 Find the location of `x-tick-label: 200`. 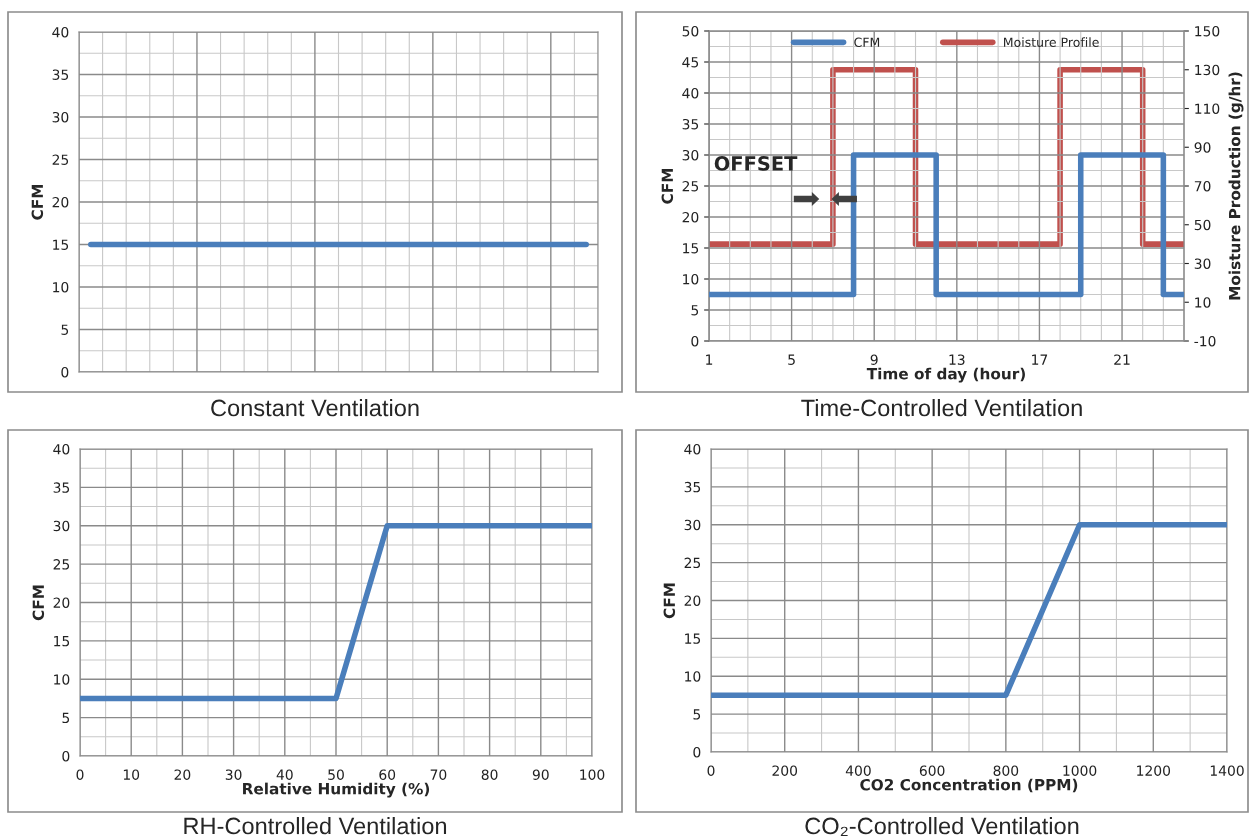

x-tick-label: 200 is located at coordinates (785, 770).